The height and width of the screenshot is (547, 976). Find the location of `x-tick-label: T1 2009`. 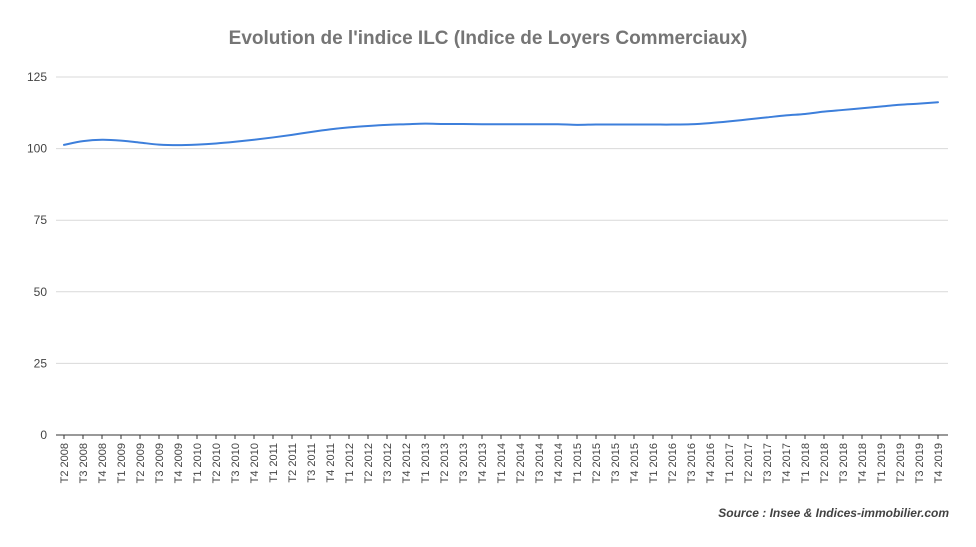

x-tick-label: T1 2009 is located at coordinates (122, 463).